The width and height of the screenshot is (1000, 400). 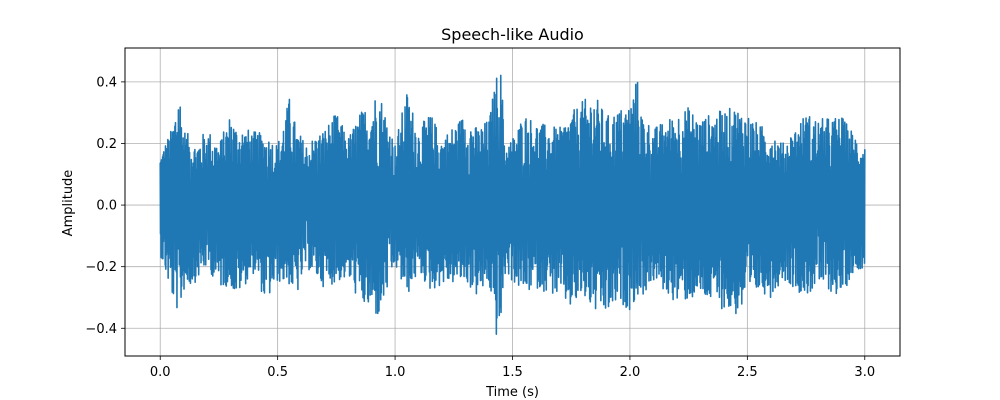 What do you see at coordinates (101, 267) in the screenshot?
I see `y-tick-label: −0.2` at bounding box center [101, 267].